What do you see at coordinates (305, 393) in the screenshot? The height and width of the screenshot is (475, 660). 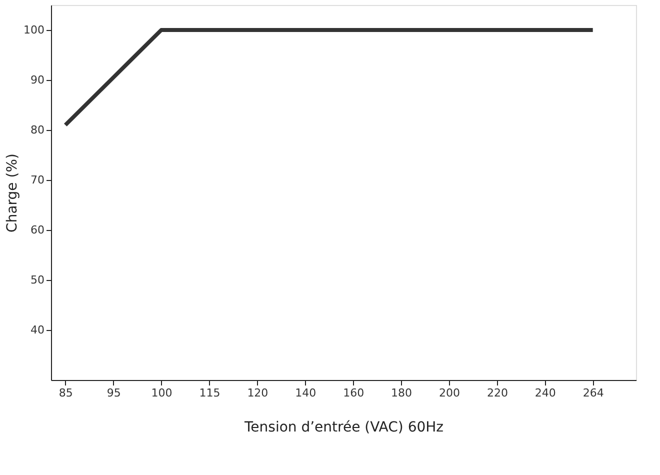 I see `x-tick-label: 140` at bounding box center [305, 393].